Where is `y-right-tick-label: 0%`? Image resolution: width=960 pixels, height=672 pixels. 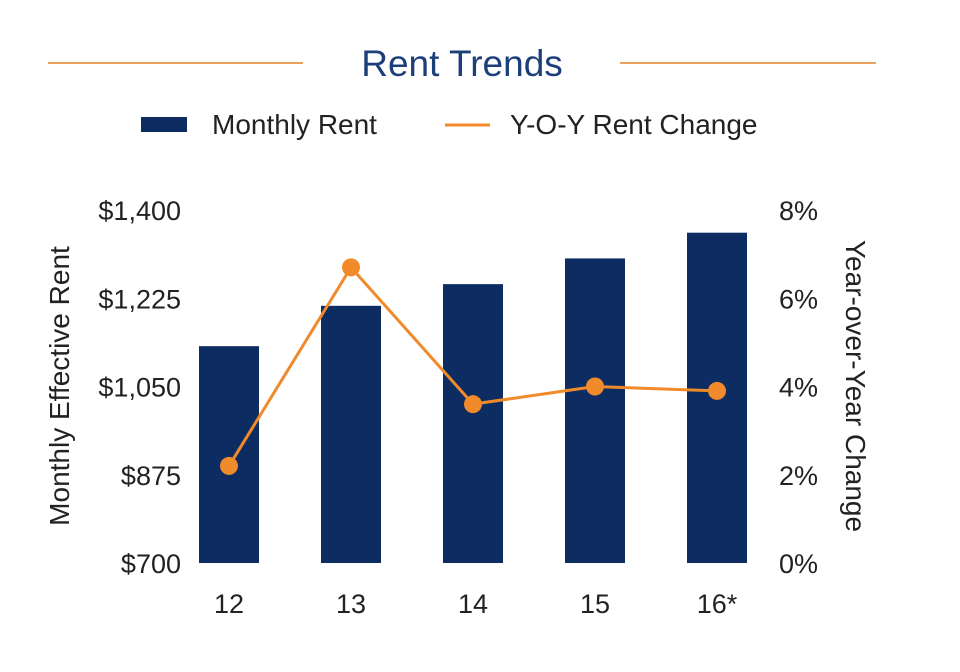 y-right-tick-label: 0% is located at coordinates (798, 564).